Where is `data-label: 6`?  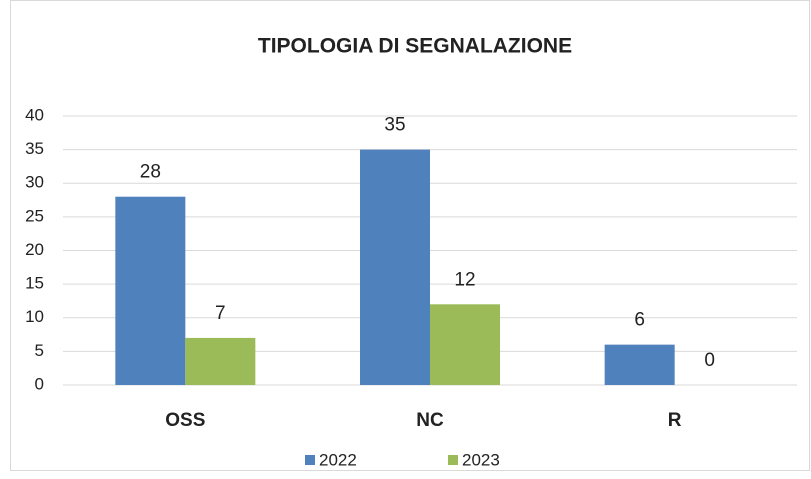 data-label: 6 is located at coordinates (639, 320).